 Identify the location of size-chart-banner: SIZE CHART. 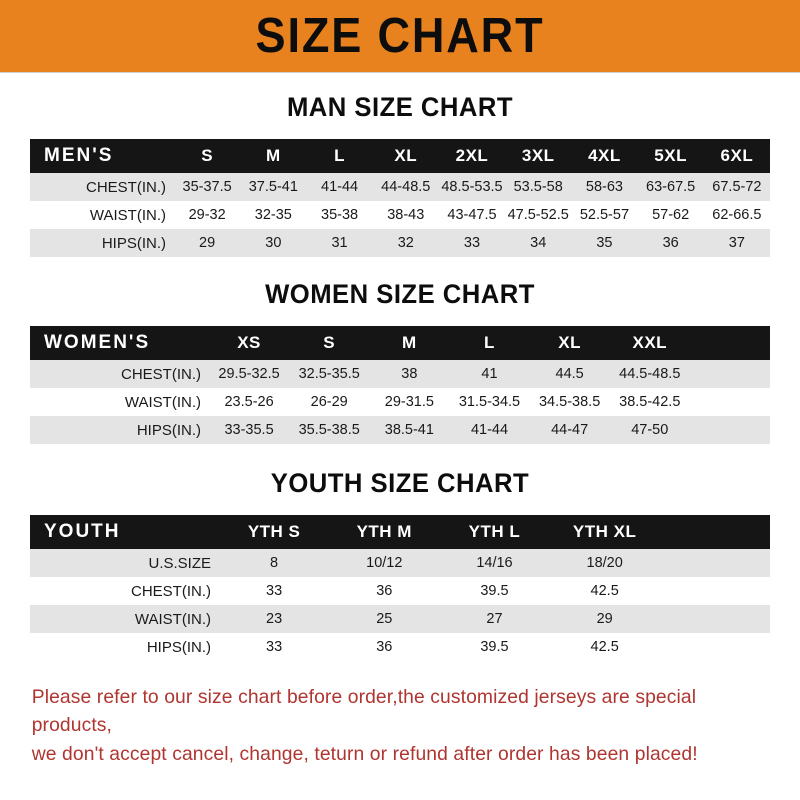
(400, 36).